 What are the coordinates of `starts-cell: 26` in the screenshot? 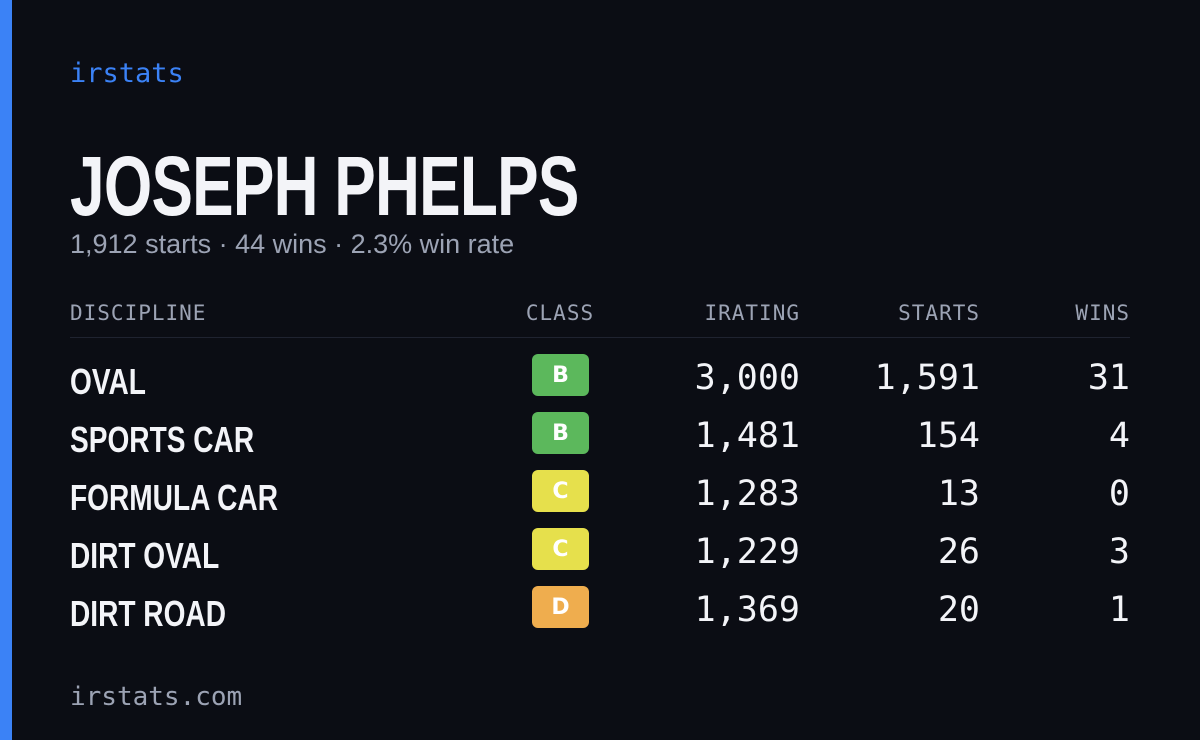 It's located at (958, 552).